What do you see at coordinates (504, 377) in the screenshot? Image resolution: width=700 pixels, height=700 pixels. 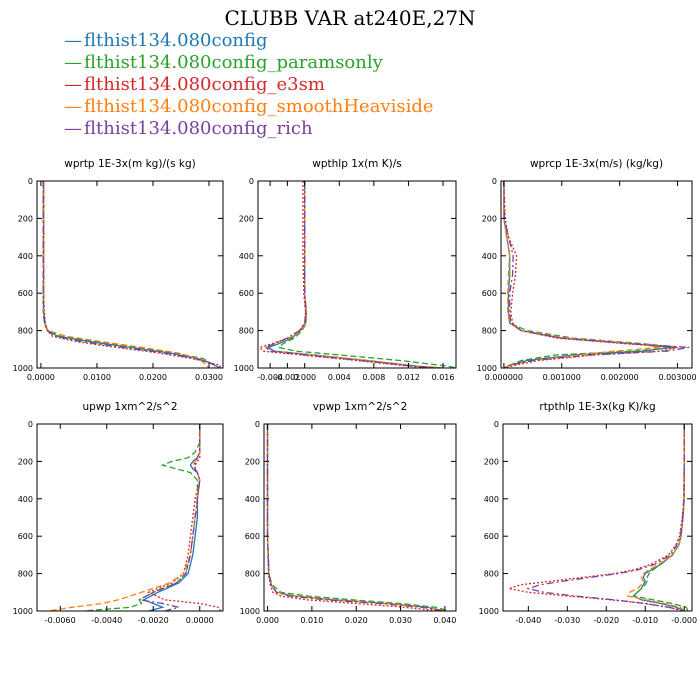 I see `x-tick-label: 0.000000` at bounding box center [504, 377].